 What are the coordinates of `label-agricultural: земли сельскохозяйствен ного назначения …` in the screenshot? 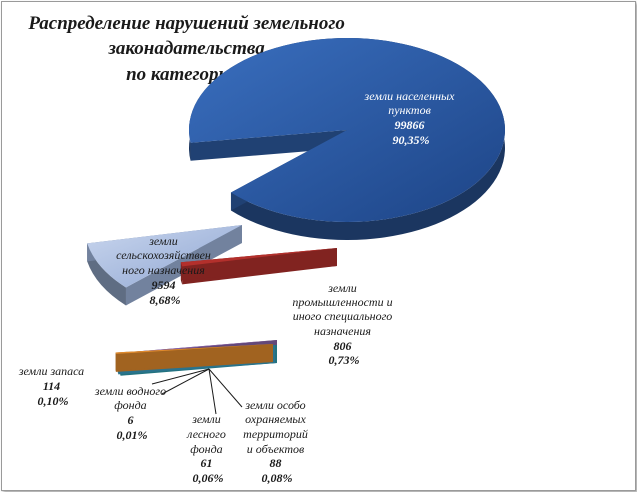 It's located at (165, 270).